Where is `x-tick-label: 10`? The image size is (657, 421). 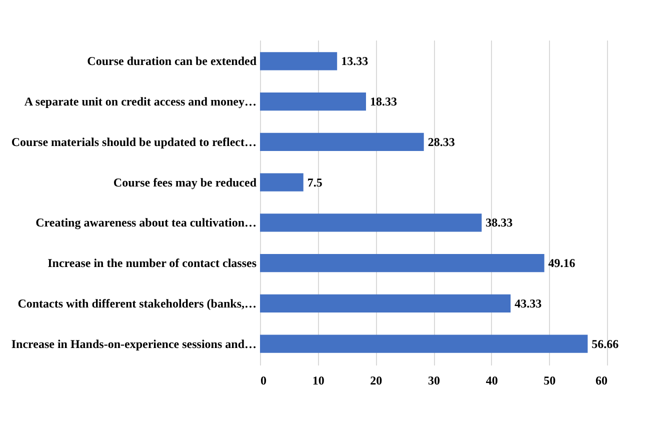
x-tick-label: 10 is located at coordinates (318, 381).